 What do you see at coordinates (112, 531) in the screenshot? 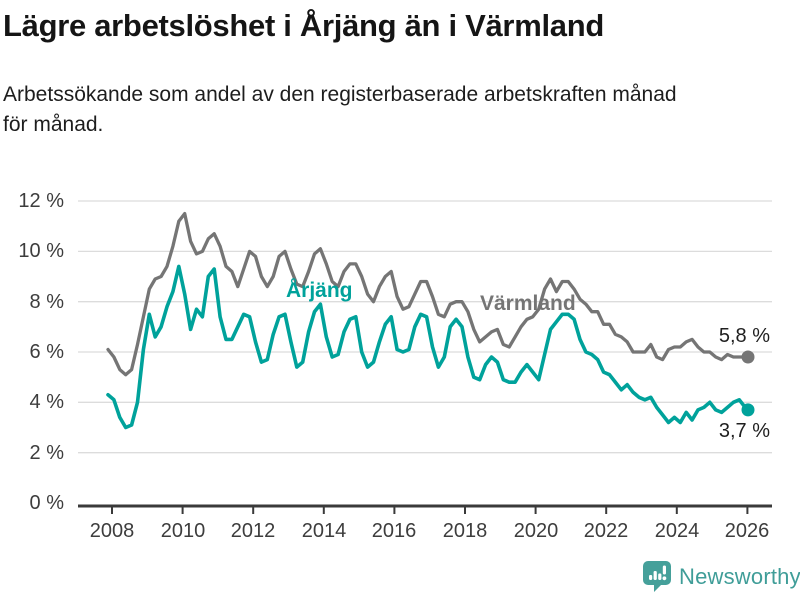
I see `x-axis-tick-label: 2008` at bounding box center [112, 531].